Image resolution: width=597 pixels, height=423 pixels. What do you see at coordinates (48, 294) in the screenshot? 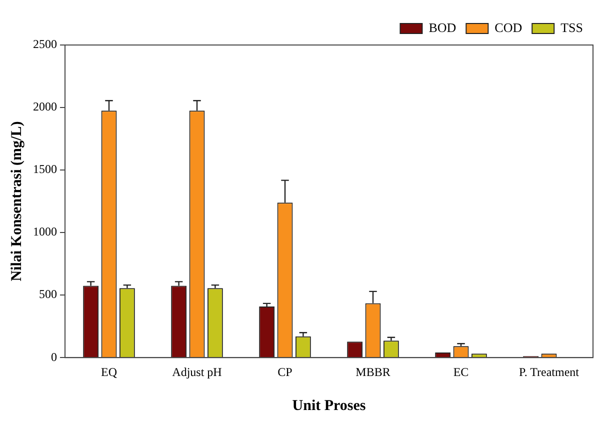
I see `y-tick-label: 500` at bounding box center [48, 294].